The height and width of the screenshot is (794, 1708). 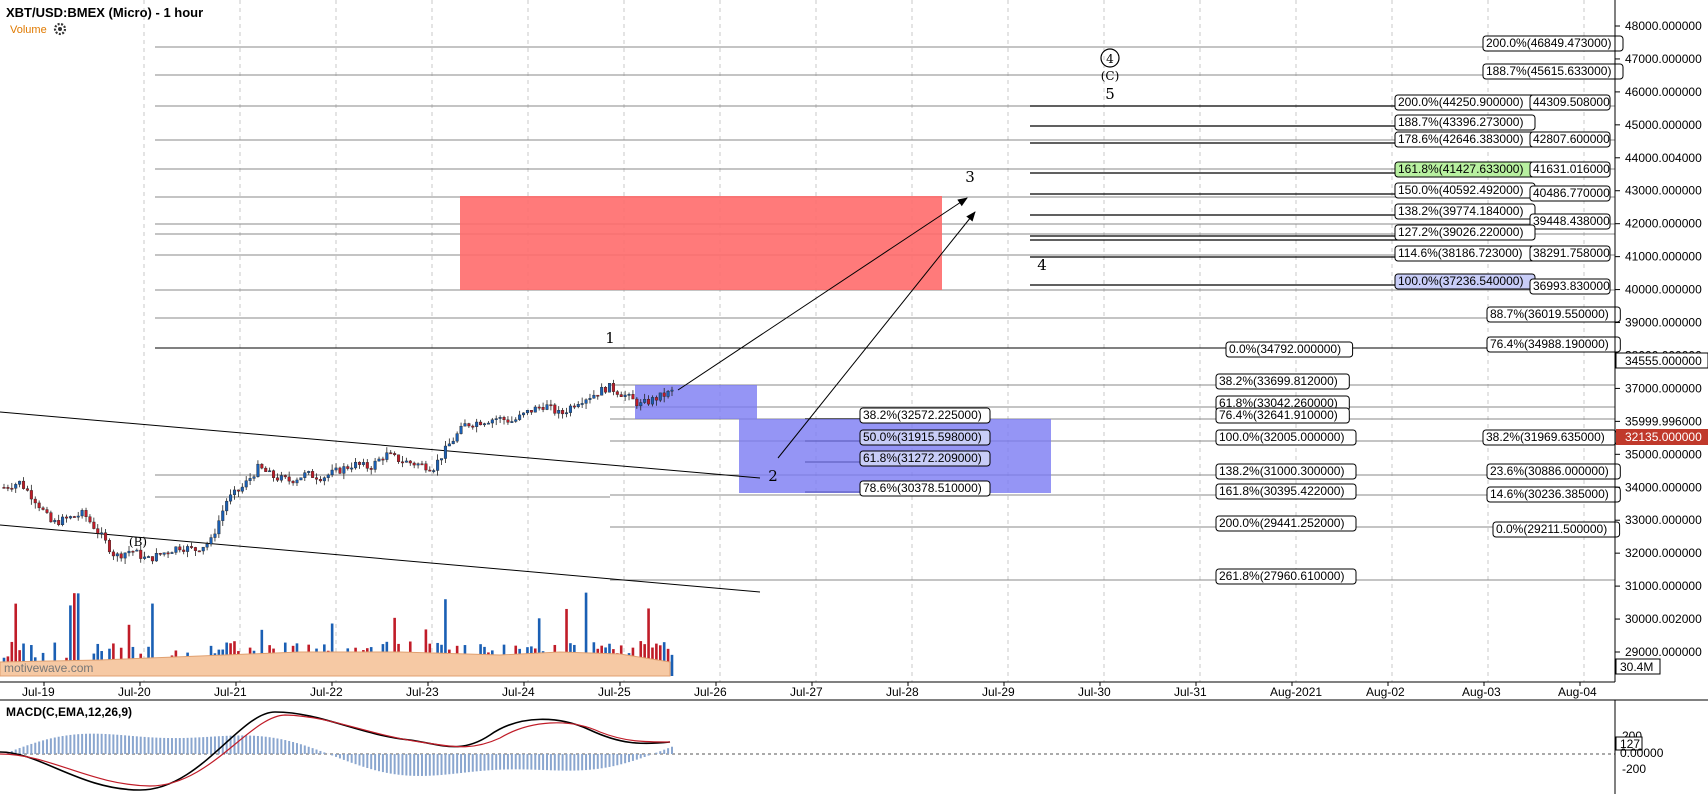 What do you see at coordinates (1663, 553) in the screenshot?
I see `price-tick-label: 32000.000000` at bounding box center [1663, 553].